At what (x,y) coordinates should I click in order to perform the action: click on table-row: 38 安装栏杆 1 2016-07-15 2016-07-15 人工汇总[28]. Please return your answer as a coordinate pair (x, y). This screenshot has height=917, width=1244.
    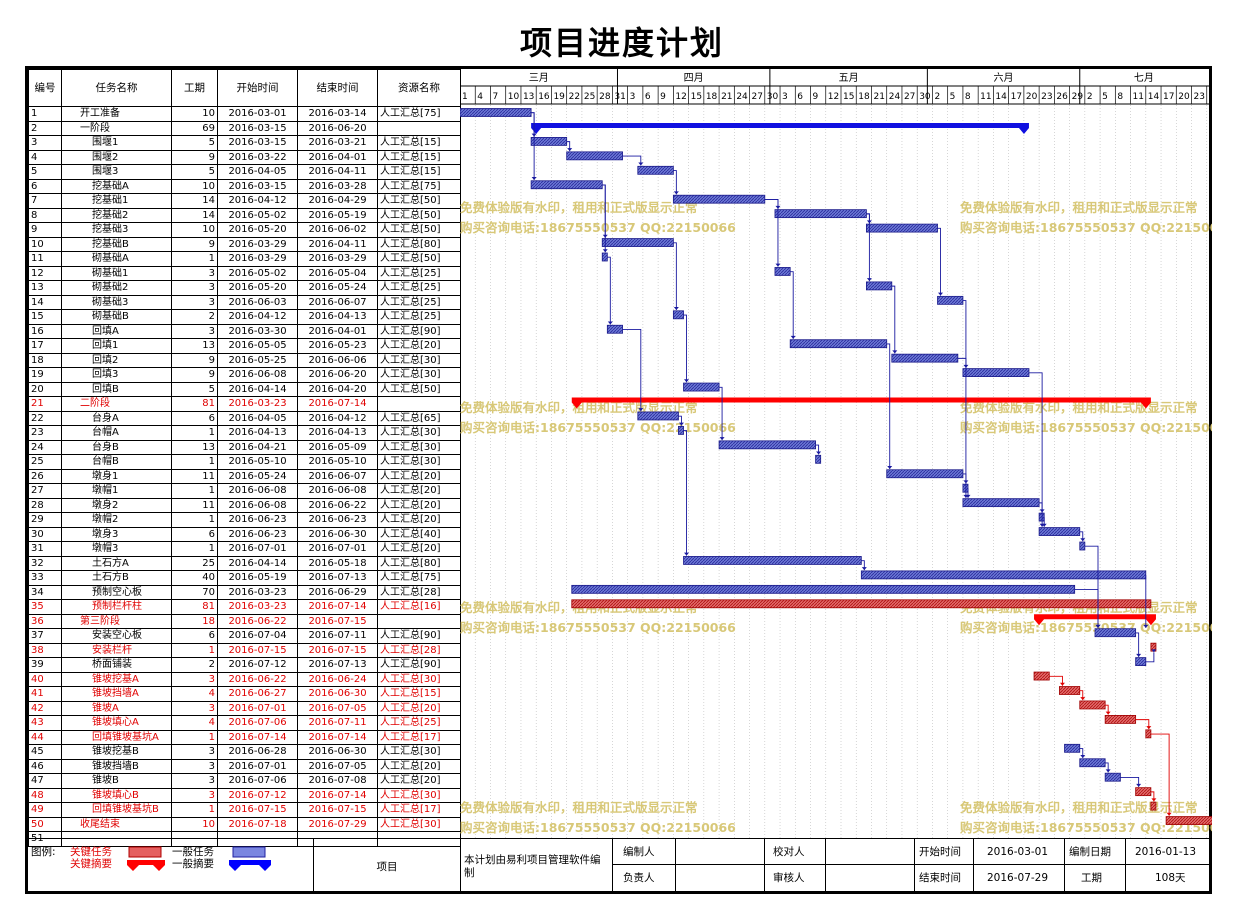
    Looking at the image, I should click on (244, 650).